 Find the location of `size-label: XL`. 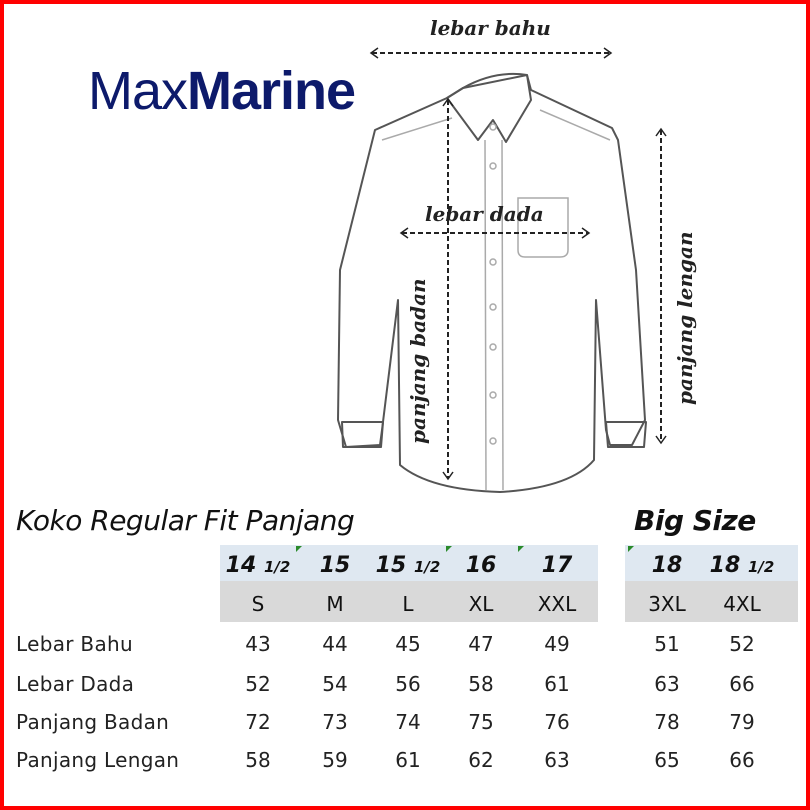

size-label: XL is located at coordinates (481, 604).